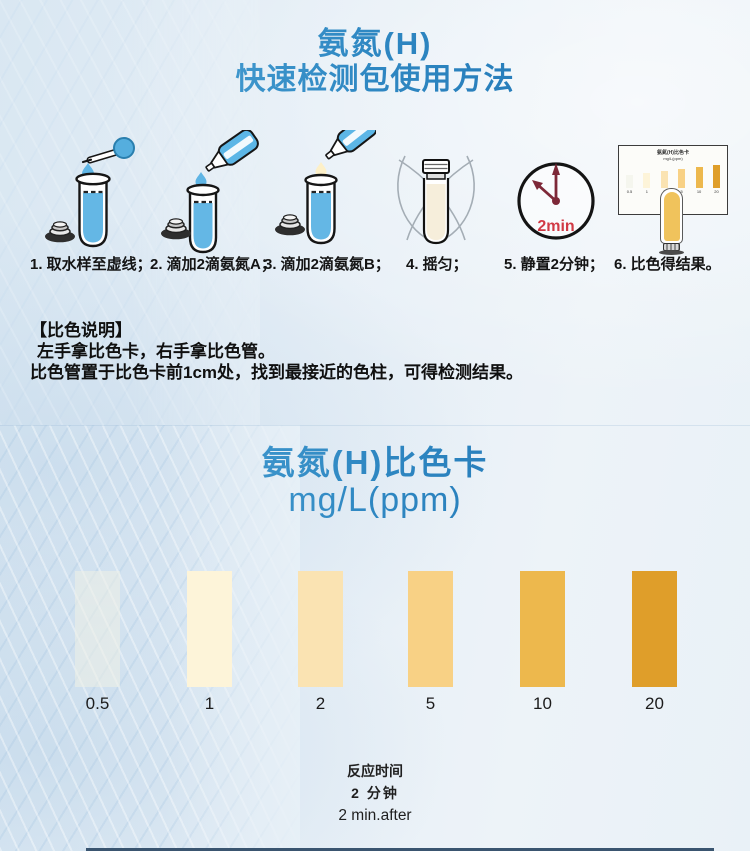  Describe the element at coordinates (81, 330) in the screenshot. I see `instructions-heading: 【比色说明】` at that location.